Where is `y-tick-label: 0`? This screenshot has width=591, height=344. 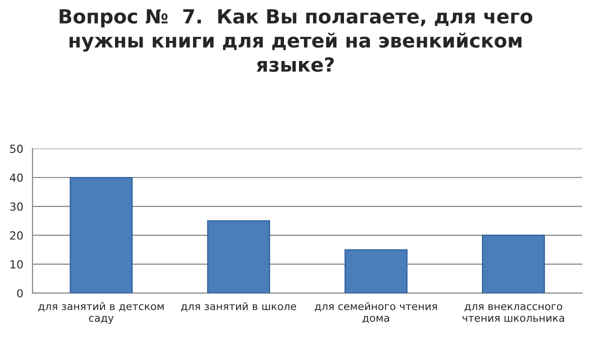 y-tick-label: 0 is located at coordinates (20, 293).